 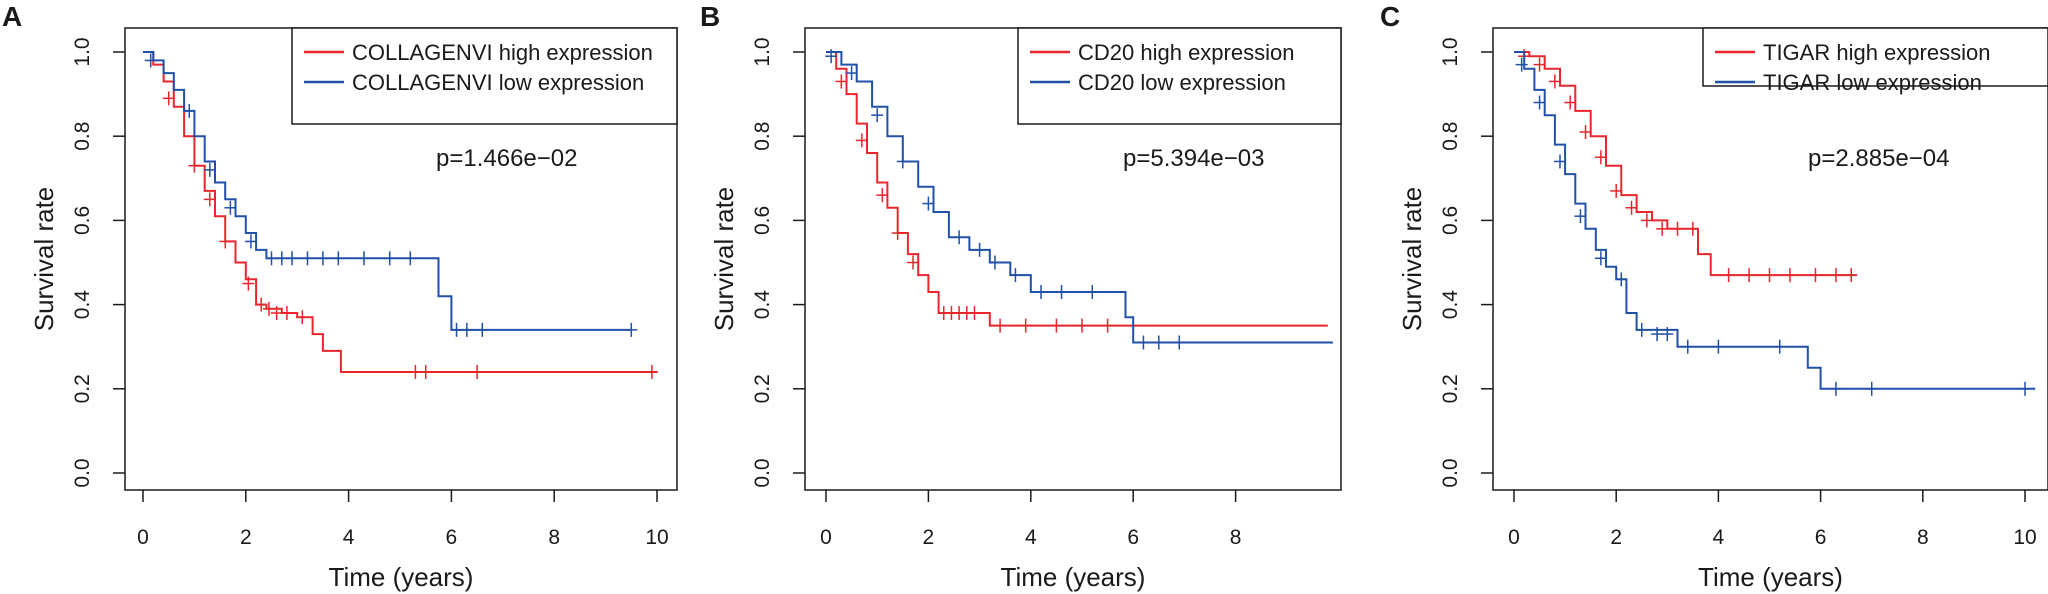 What do you see at coordinates (12, 16) in the screenshot?
I see `panel-letter: A` at bounding box center [12, 16].